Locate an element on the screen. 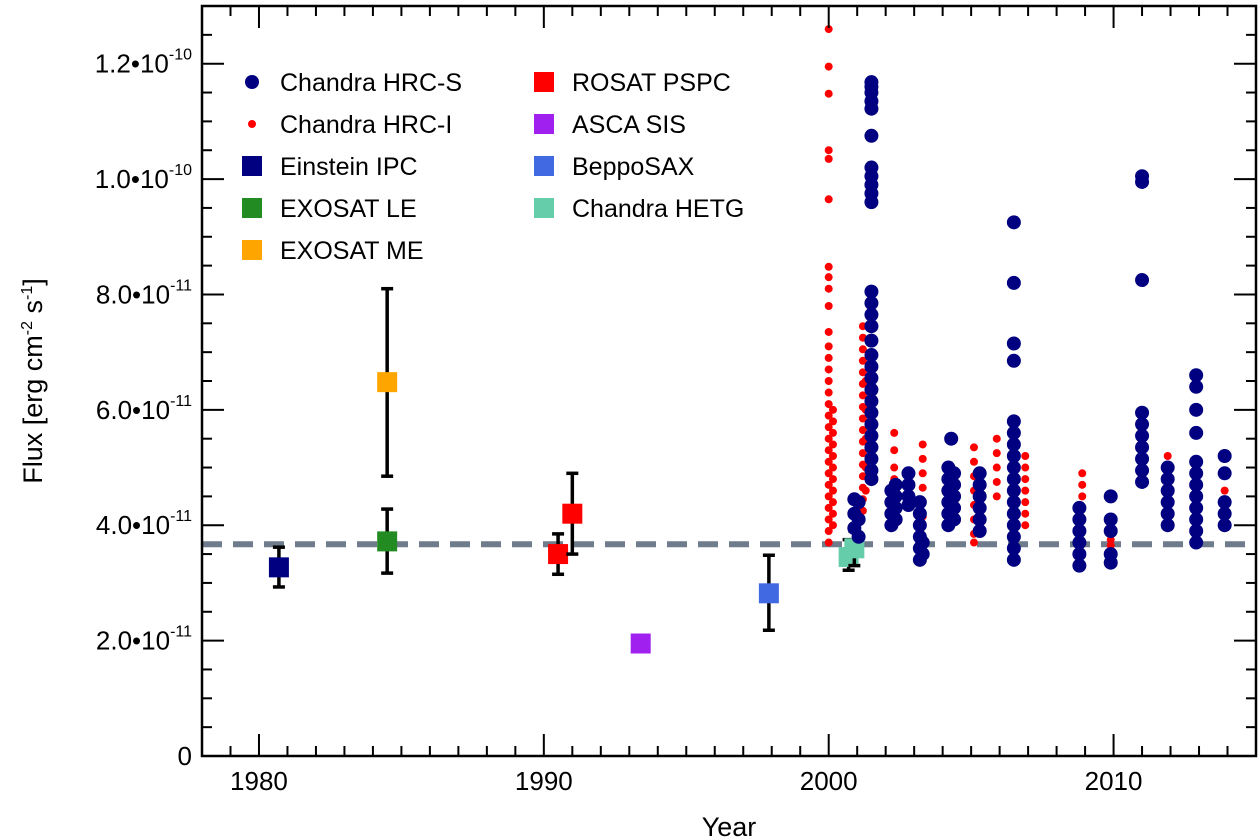 The height and width of the screenshot is (840, 1260). legend-label: Chandra HRC-I is located at coordinates (366, 125).